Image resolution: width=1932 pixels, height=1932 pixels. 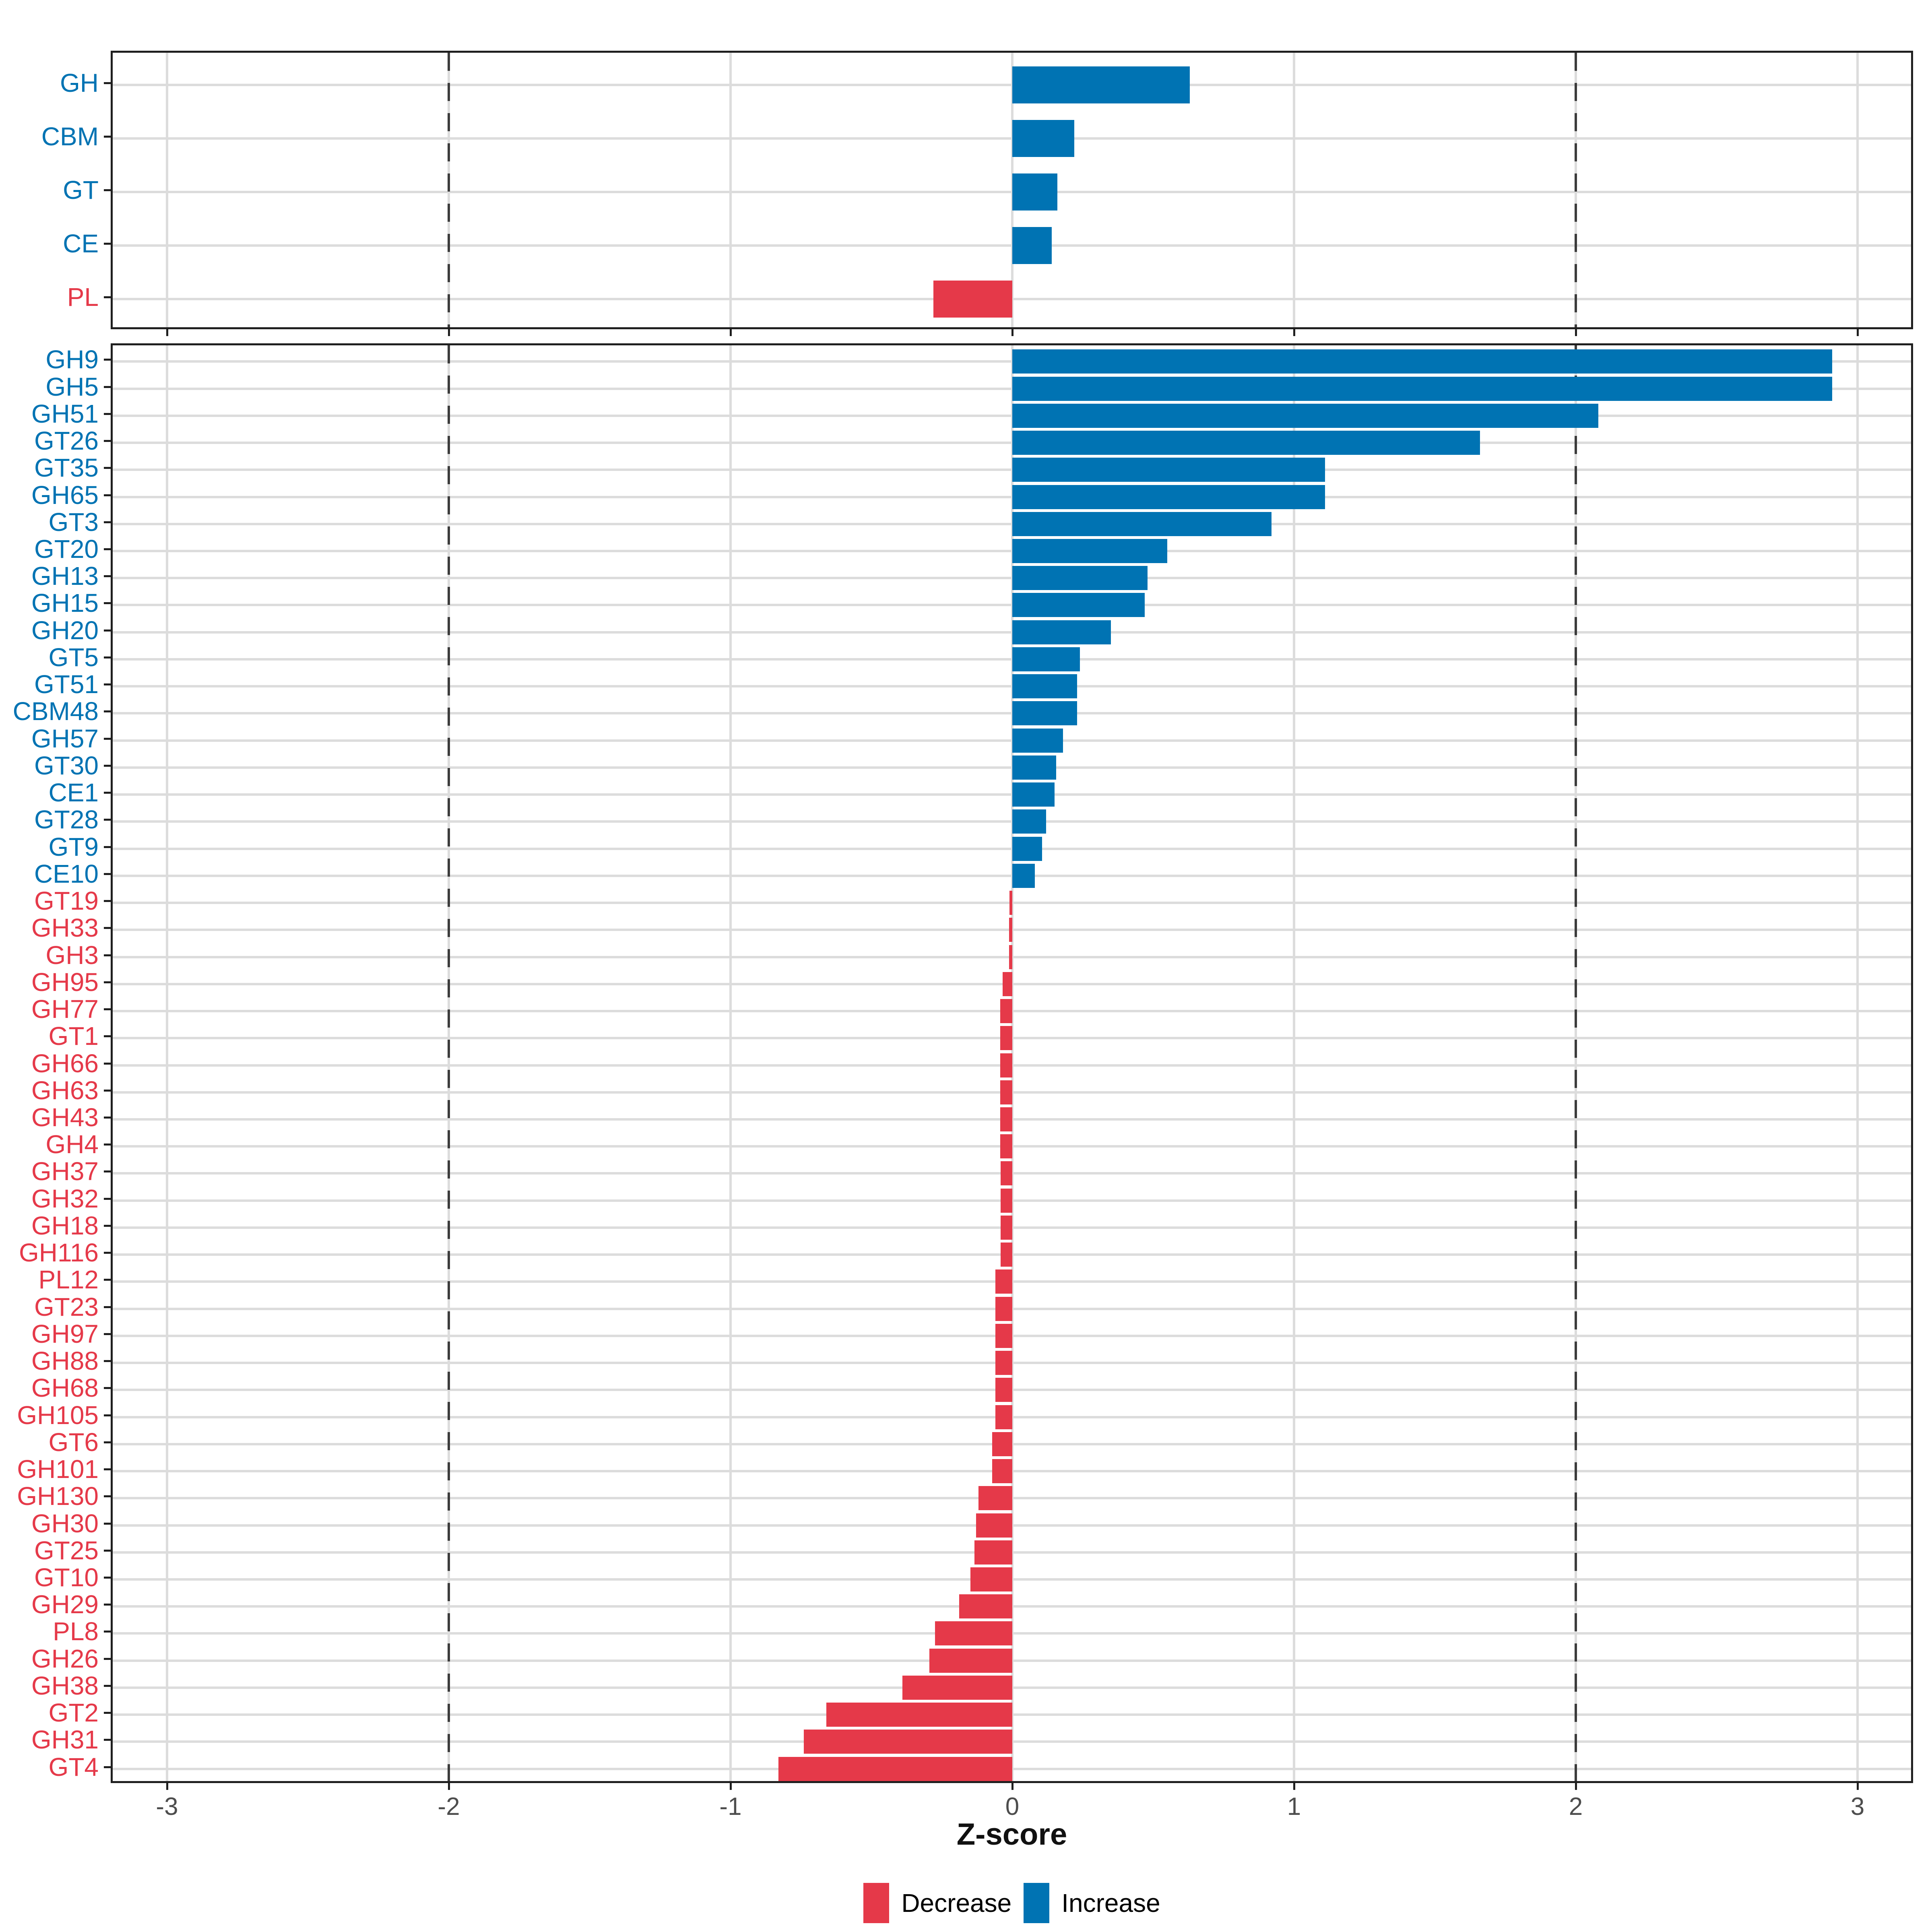 What do you see at coordinates (73, 792) in the screenshot?
I see `y-label-CE1: CE1` at bounding box center [73, 792].